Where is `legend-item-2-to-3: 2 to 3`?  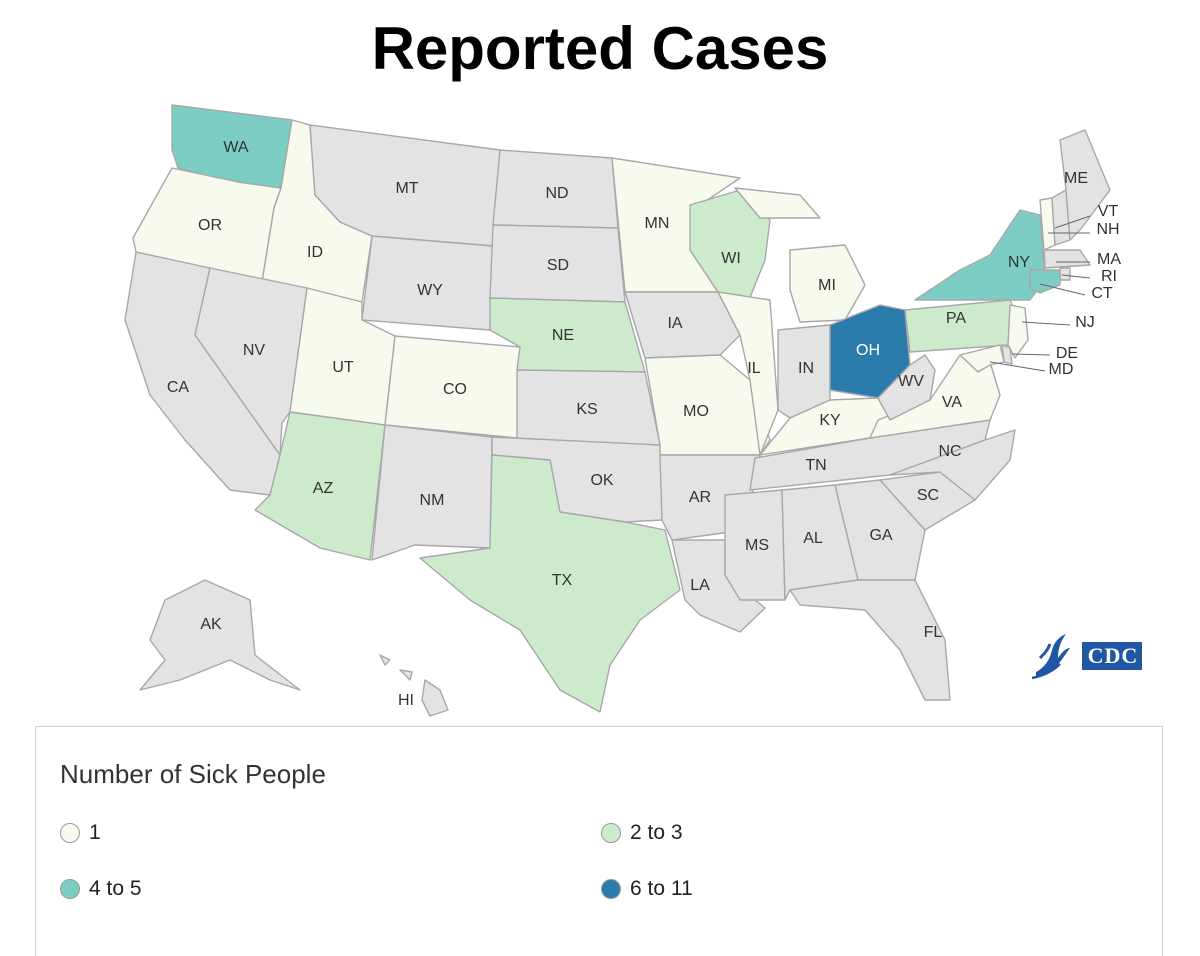 legend-item-2-to-3: 2 to 3 is located at coordinates (642, 833).